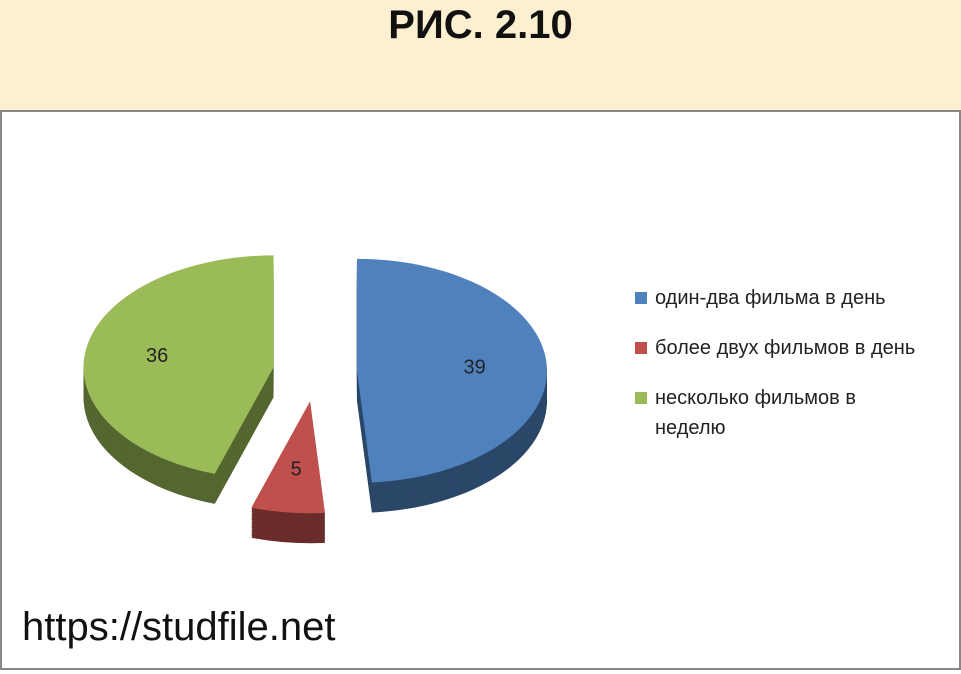 This screenshot has width=961, height=674. Describe the element at coordinates (179, 627) in the screenshot. I see `watermark: https://studfile.net` at that location.